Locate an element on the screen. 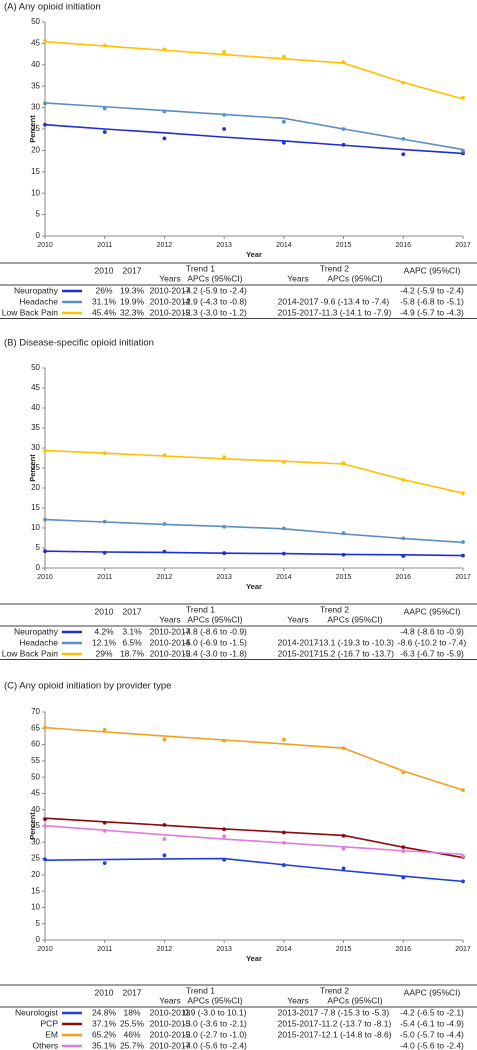 Image resolution: width=477 pixels, height=1050 pixels. table-cell: 29% is located at coordinates (103, 653).